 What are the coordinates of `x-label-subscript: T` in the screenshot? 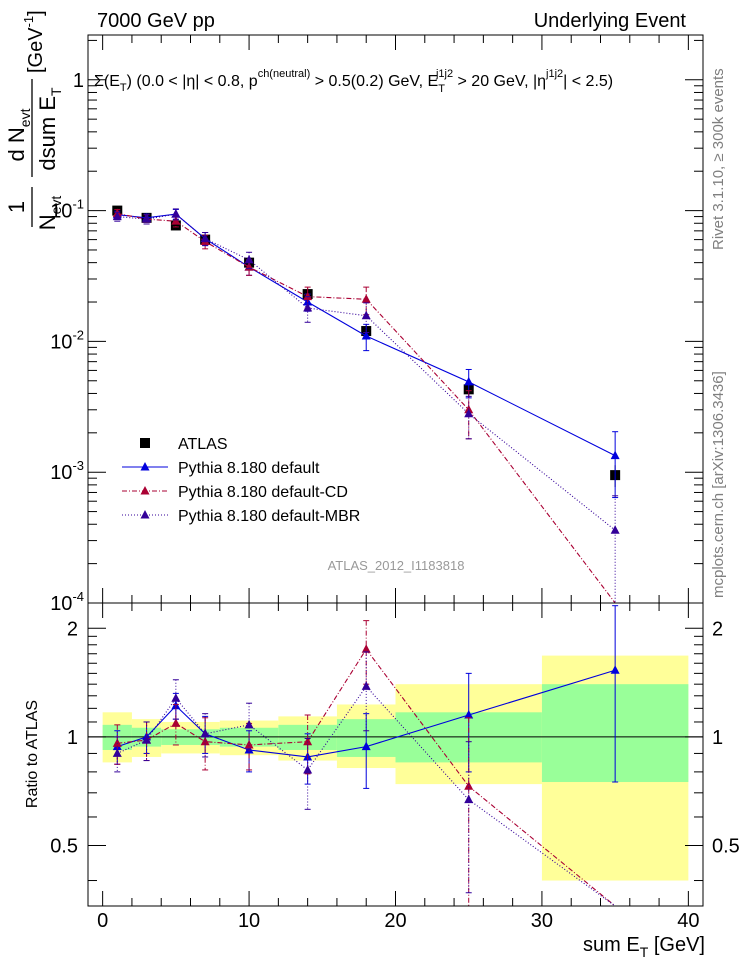 It's located at (644, 952).